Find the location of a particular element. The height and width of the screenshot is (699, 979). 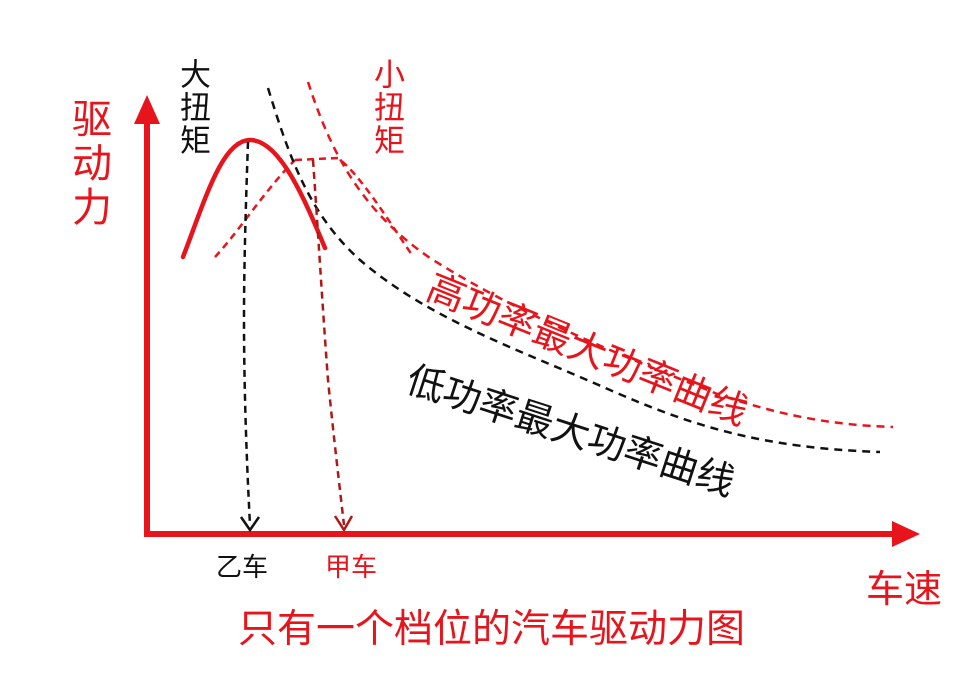

yi-car-label: 乙车 is located at coordinates (242, 568).